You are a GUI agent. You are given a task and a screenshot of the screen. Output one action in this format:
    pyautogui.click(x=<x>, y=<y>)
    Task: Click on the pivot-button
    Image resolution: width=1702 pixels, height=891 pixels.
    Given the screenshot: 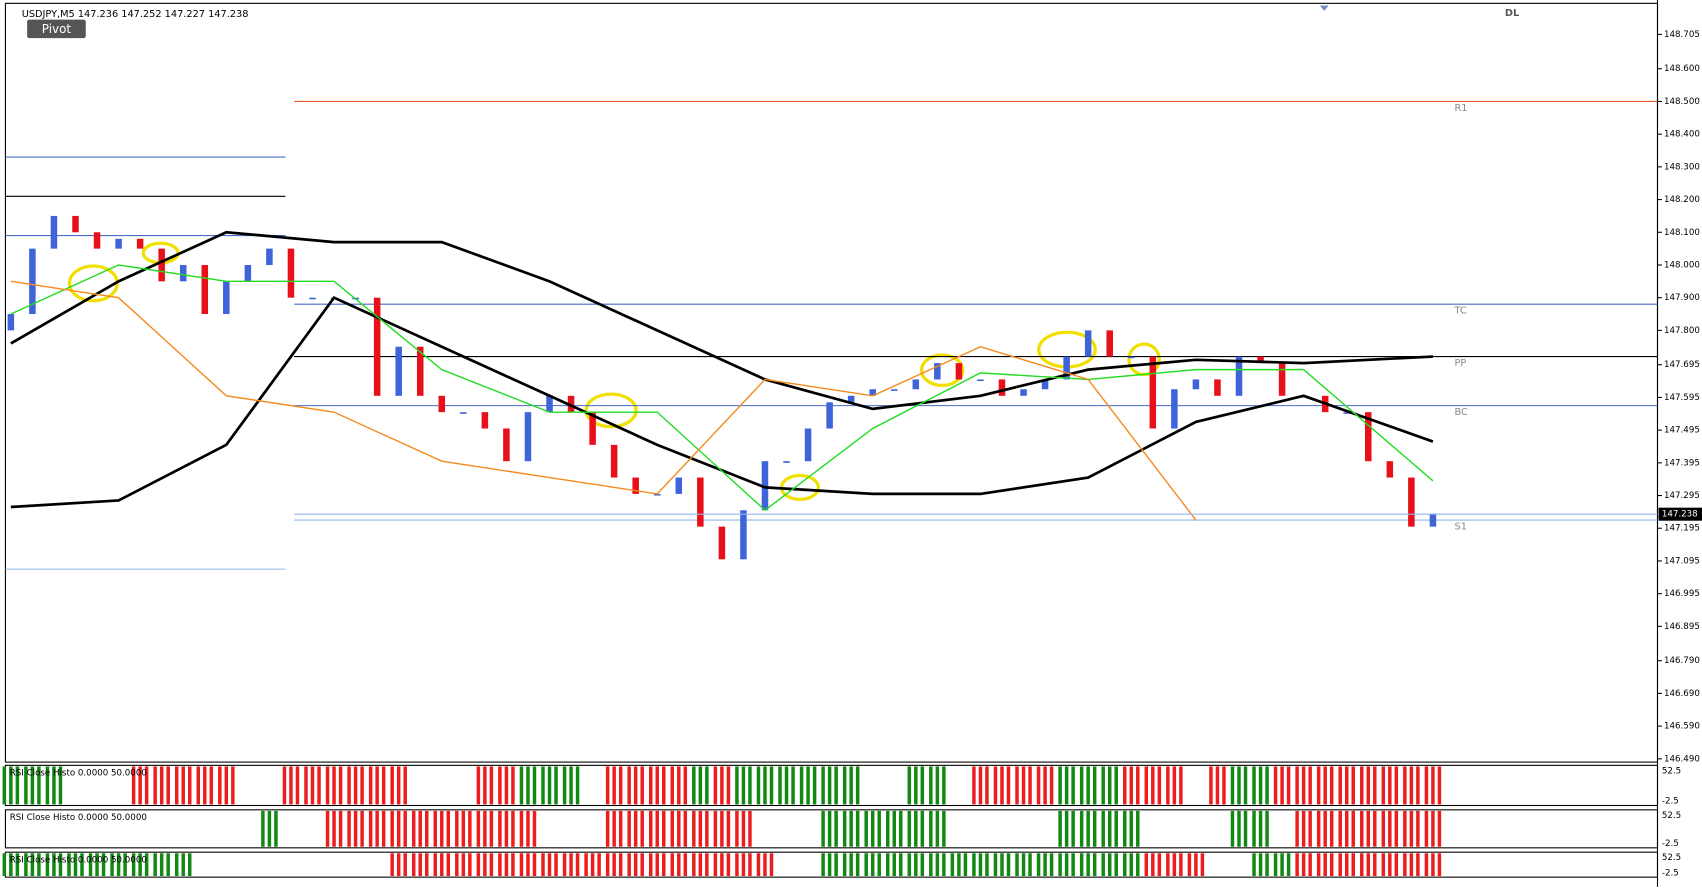 What is the action you would take?
    pyautogui.click(x=56, y=29)
    